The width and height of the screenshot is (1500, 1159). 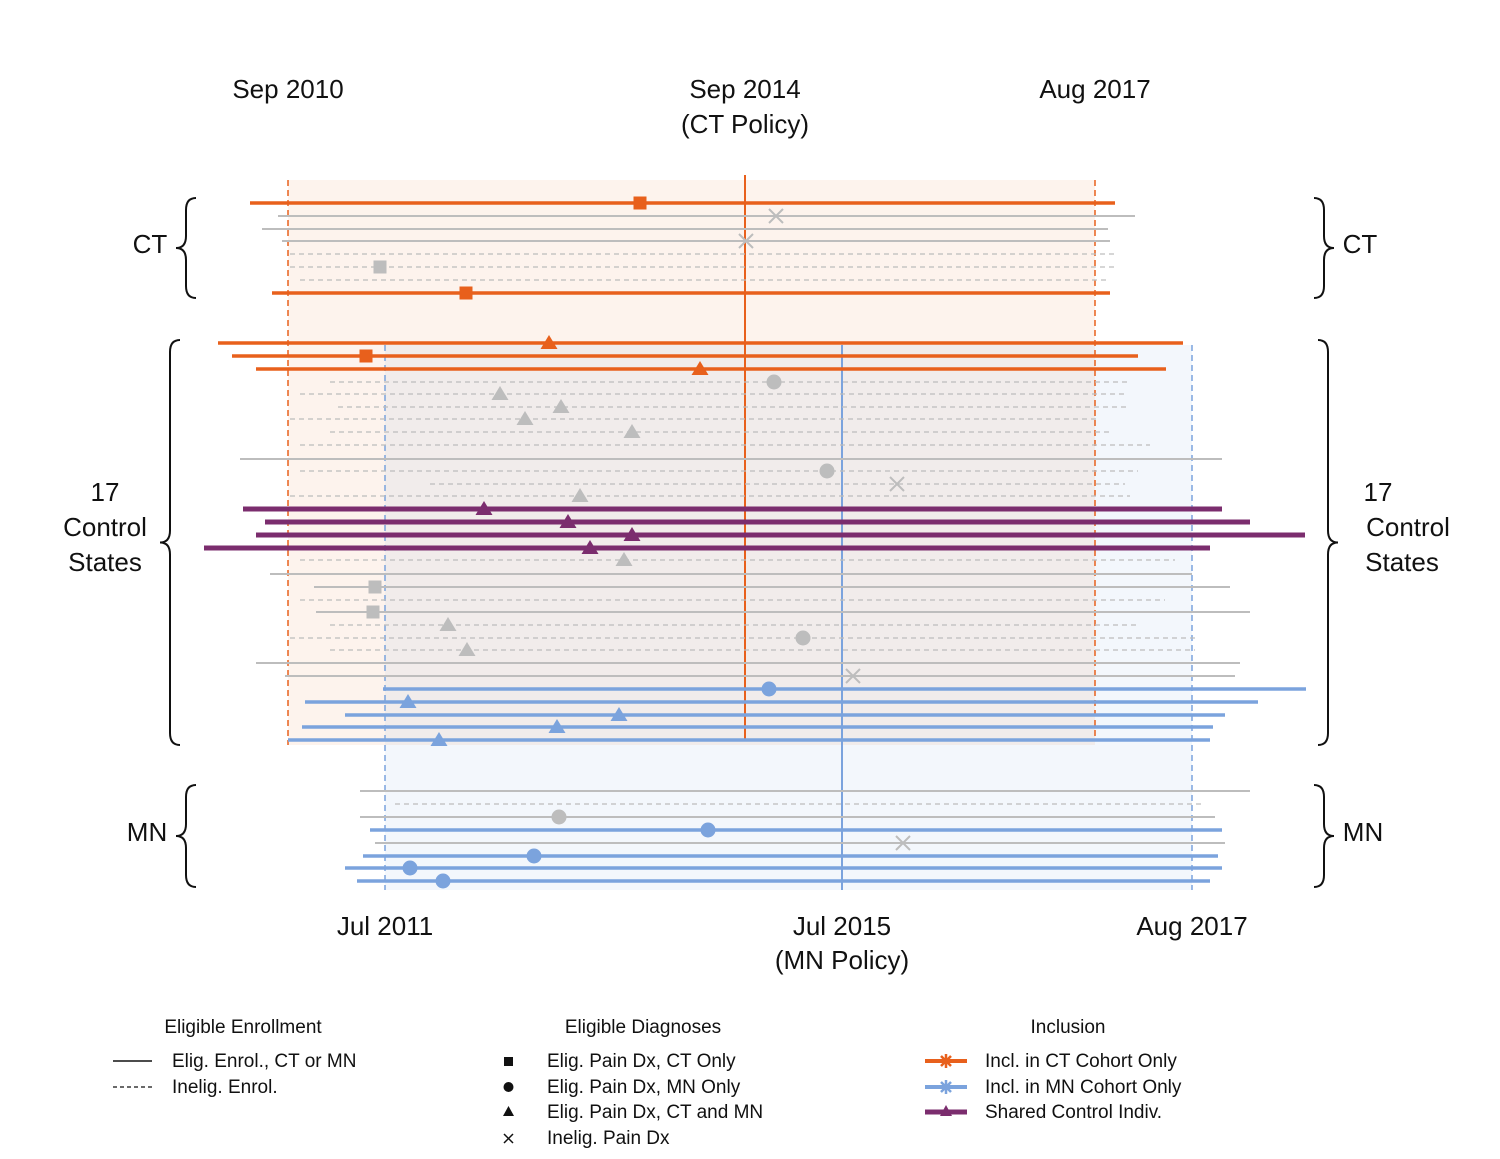 I want to click on legend-item: Elig. Pain Dx, CT Only, so click(x=641, y=1061).